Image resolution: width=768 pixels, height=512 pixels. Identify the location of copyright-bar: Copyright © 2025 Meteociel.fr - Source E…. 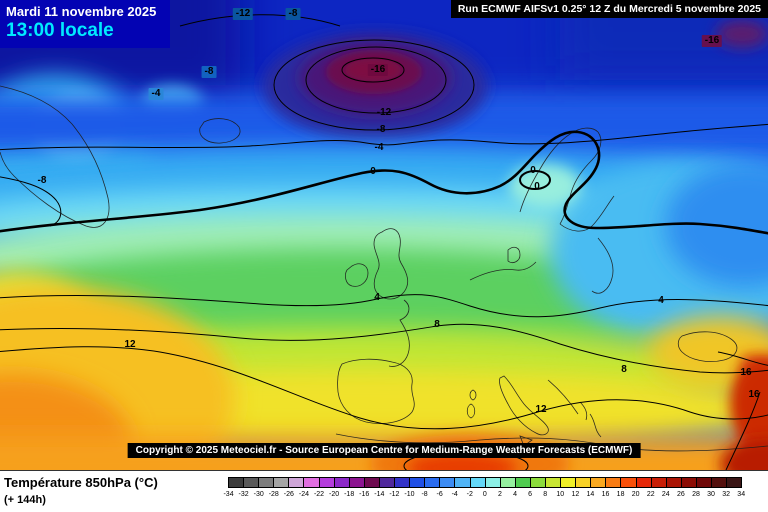
(384, 450).